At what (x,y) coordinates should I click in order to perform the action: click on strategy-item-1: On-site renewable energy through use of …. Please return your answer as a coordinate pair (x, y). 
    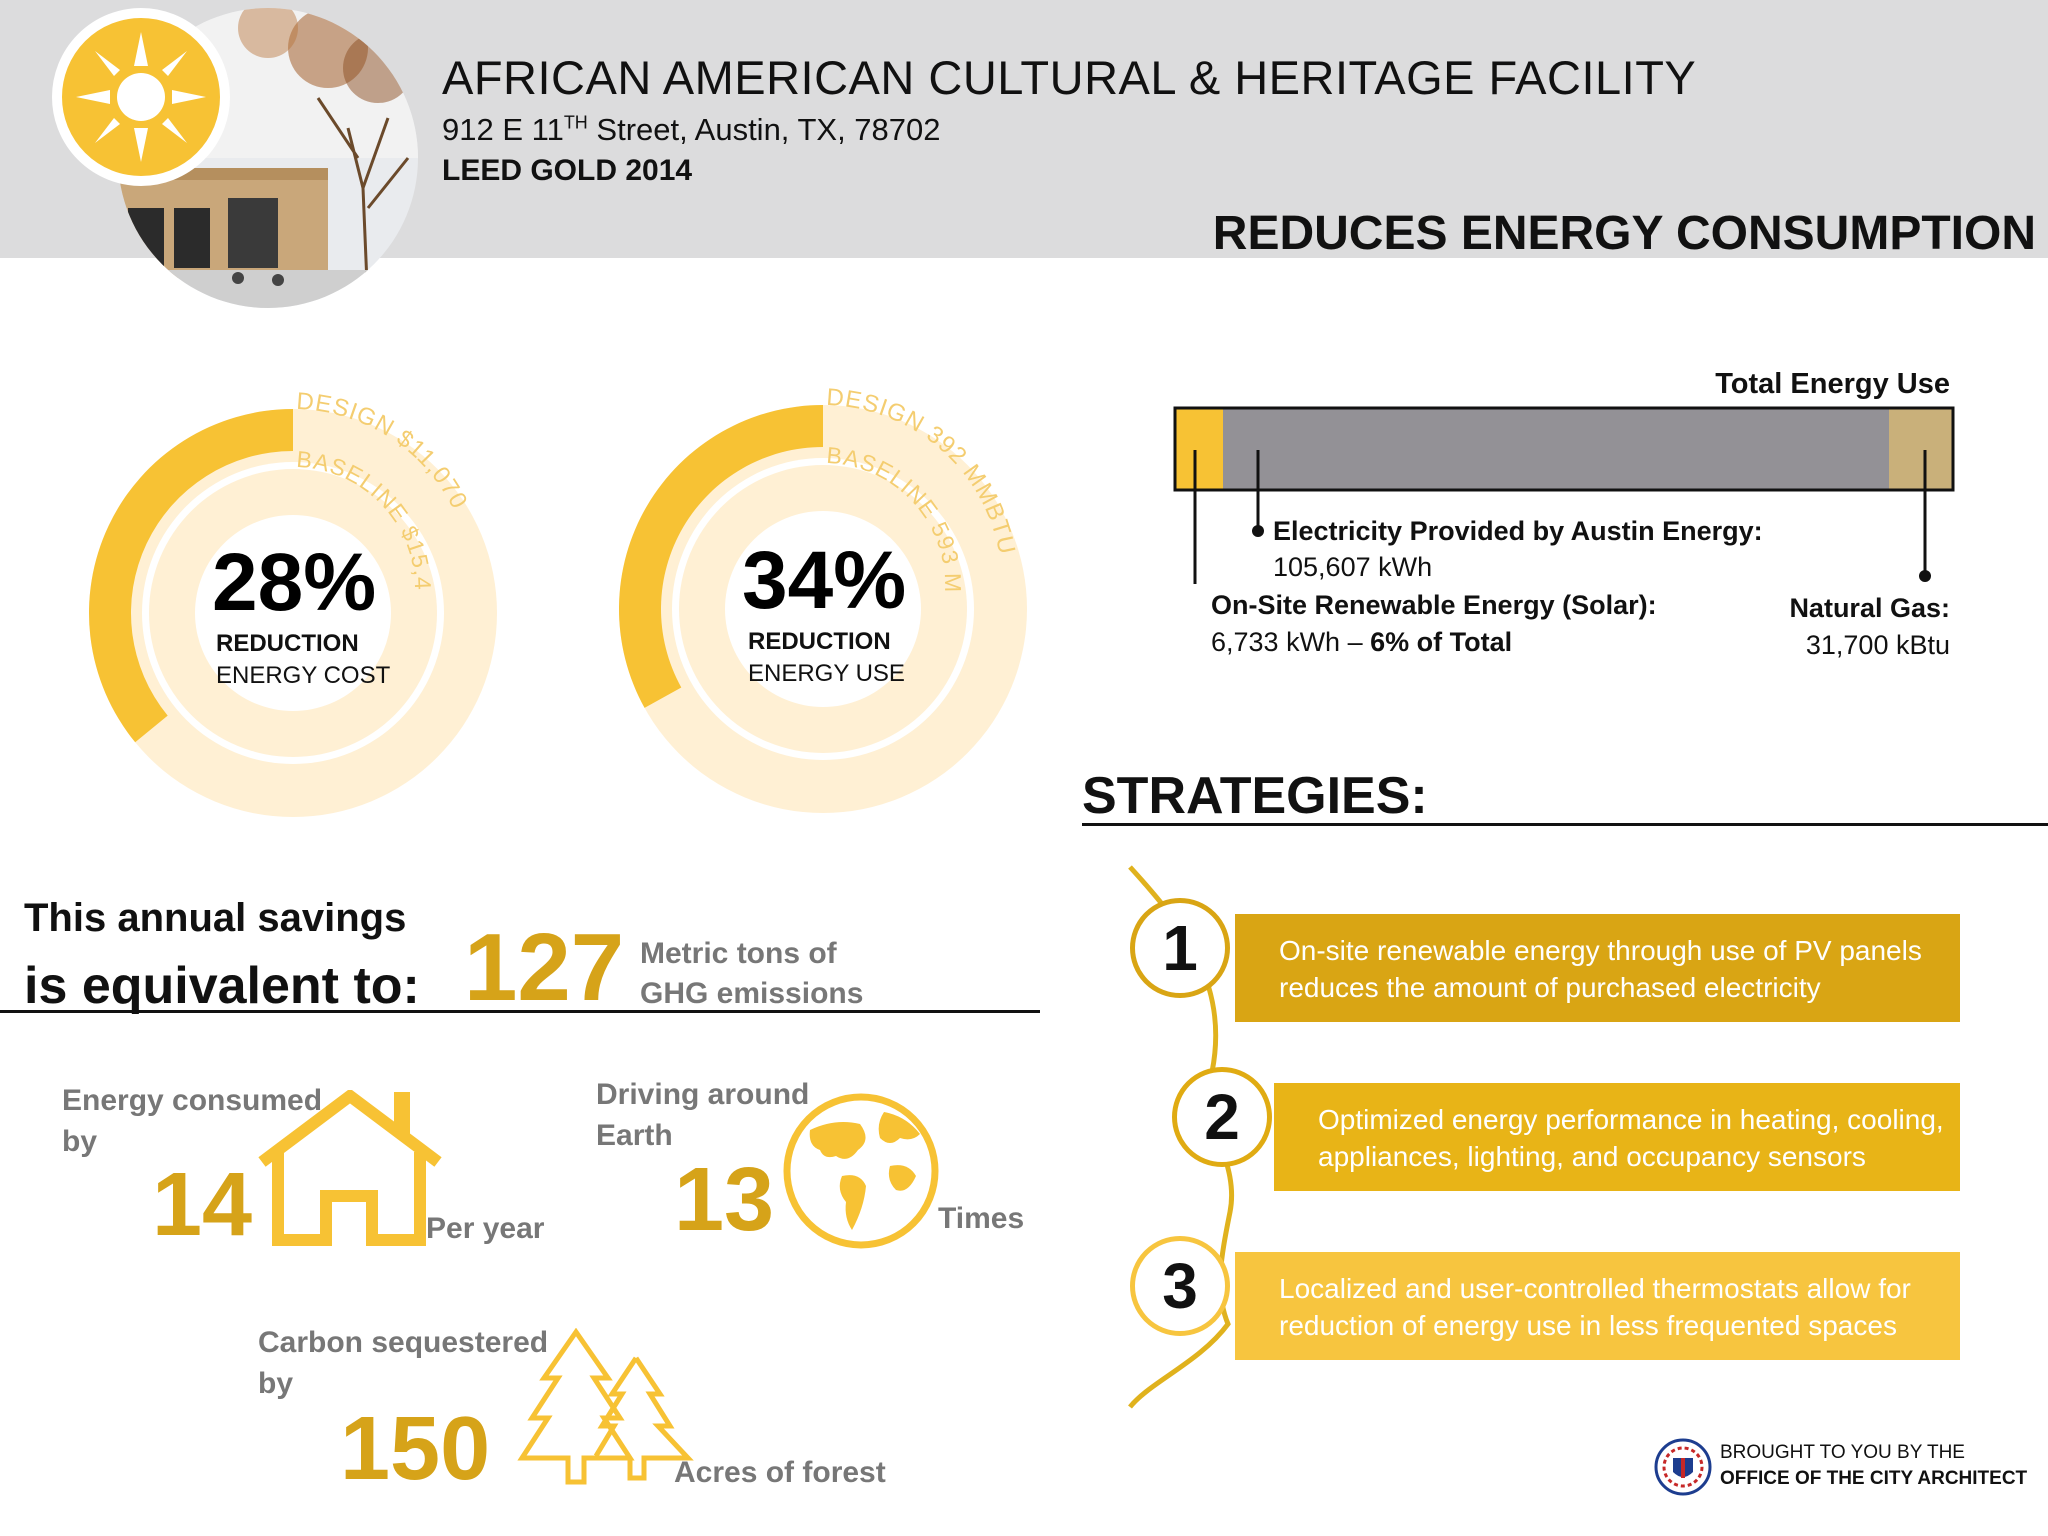
    Looking at the image, I should click on (1597, 968).